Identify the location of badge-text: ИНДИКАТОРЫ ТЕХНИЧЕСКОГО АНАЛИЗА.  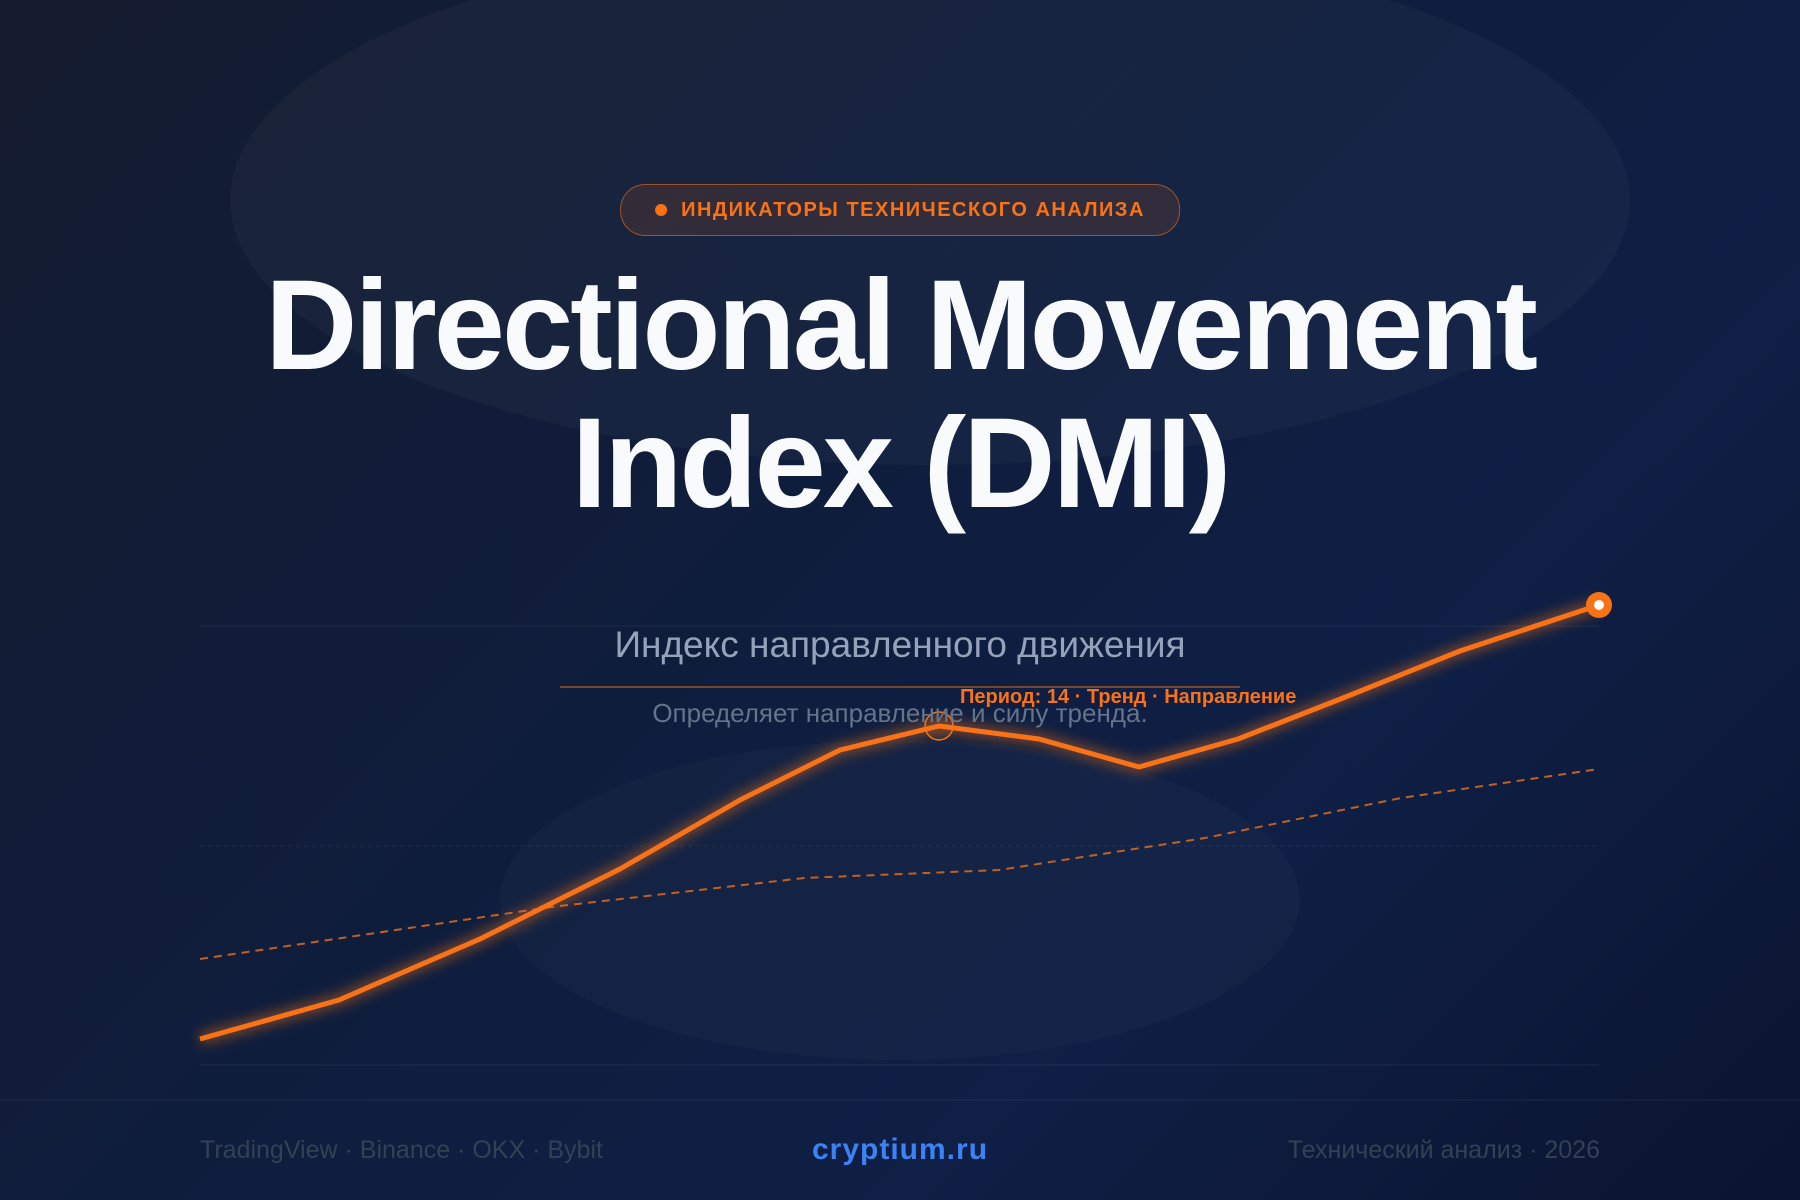
(913, 209).